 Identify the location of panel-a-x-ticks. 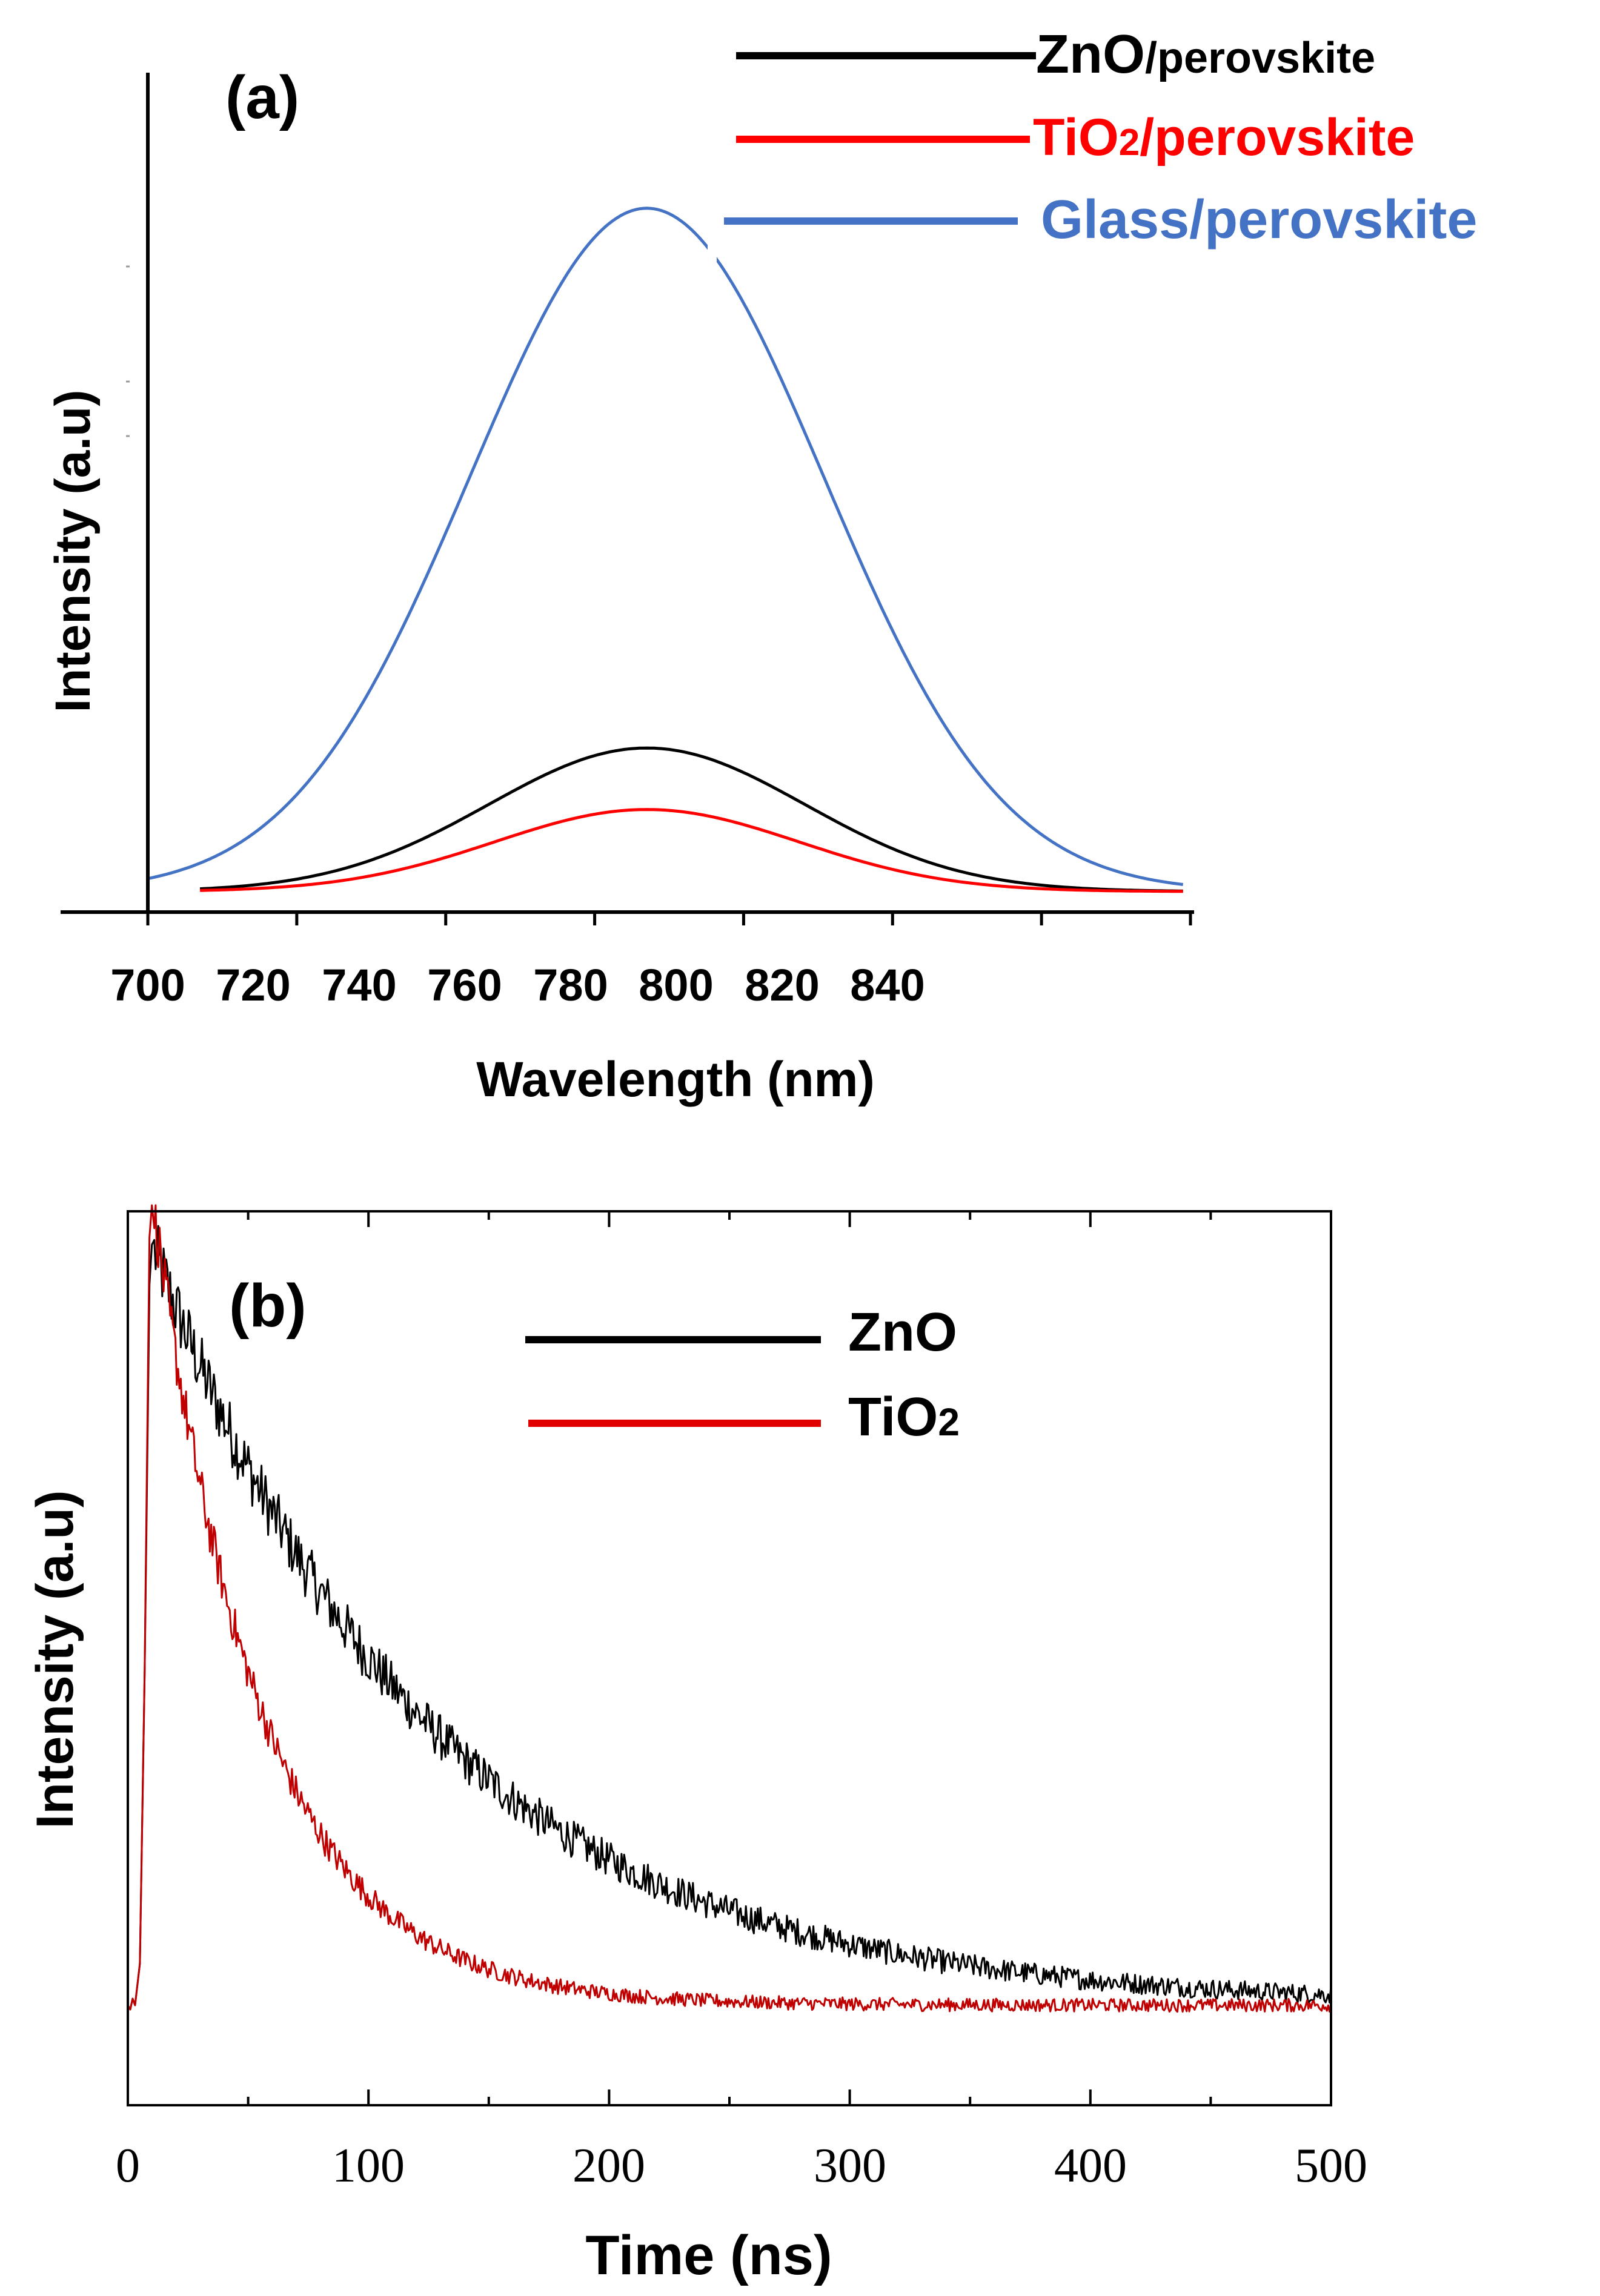
(669, 918).